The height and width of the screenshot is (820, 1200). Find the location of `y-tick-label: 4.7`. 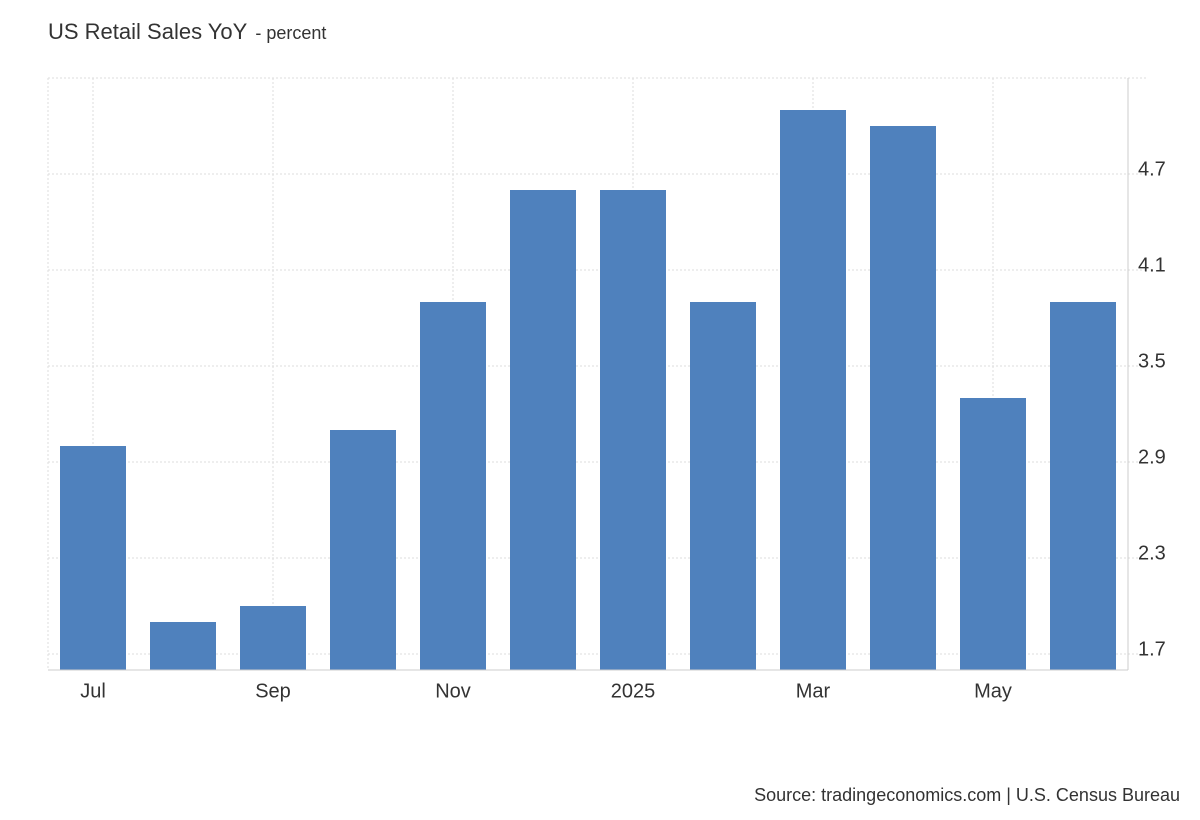

y-tick-label: 4.7 is located at coordinates (1152, 169).